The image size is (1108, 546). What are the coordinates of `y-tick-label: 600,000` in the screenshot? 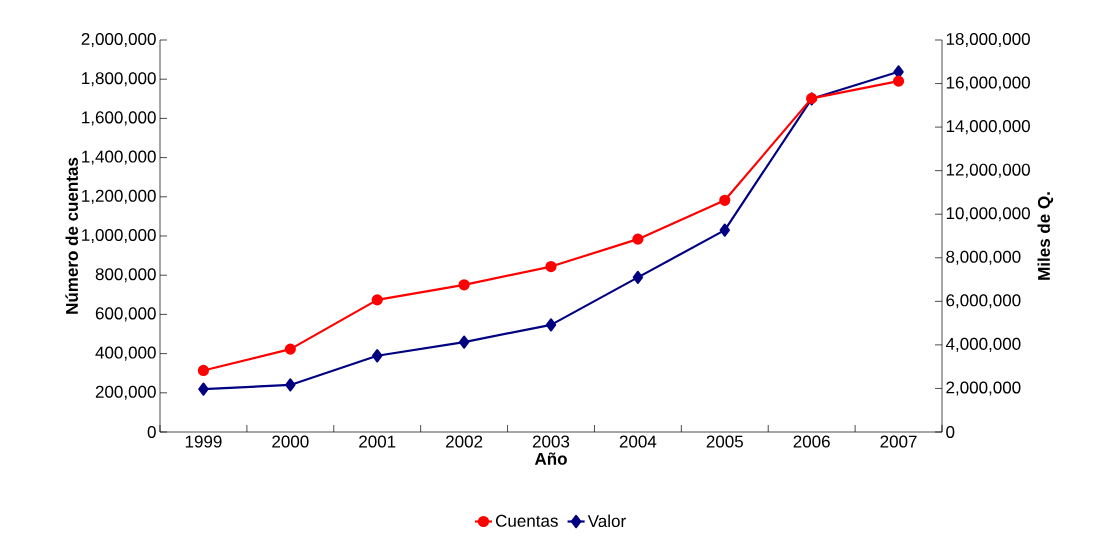 It's located at (125, 314).